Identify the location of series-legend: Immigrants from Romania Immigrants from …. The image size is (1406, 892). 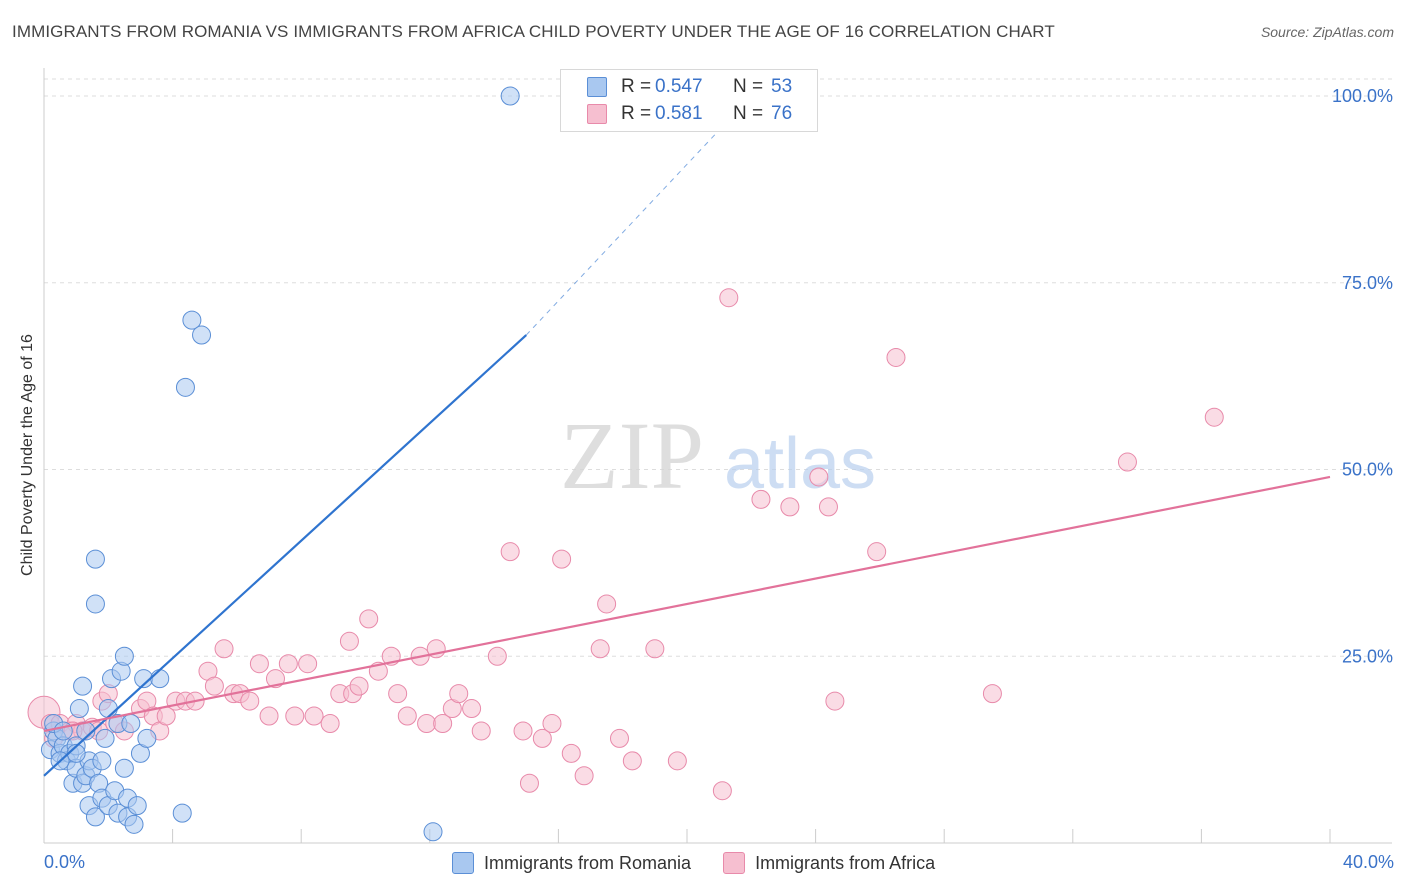
(709, 863).